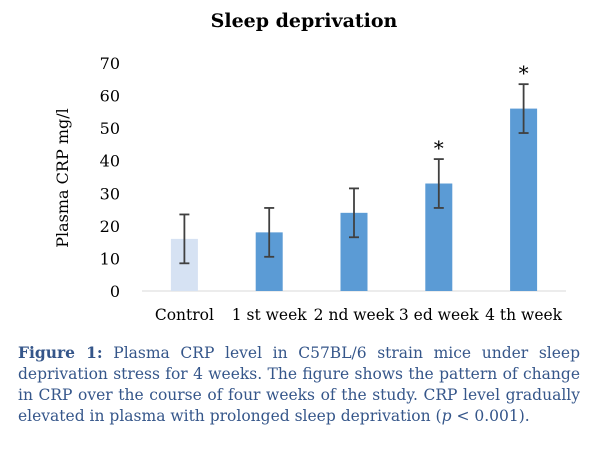 The image size is (611, 474). Describe the element at coordinates (490, 416) in the screenshot. I see `caption-text-end: < 0.001).` at that location.